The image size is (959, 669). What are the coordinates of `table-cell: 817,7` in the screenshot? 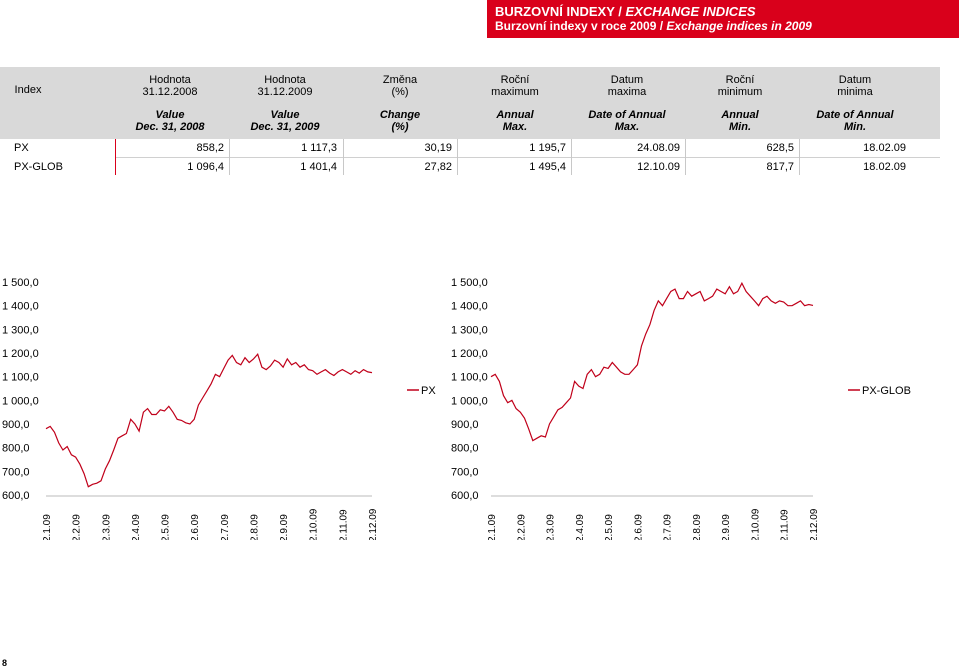 It's located at (780, 167).